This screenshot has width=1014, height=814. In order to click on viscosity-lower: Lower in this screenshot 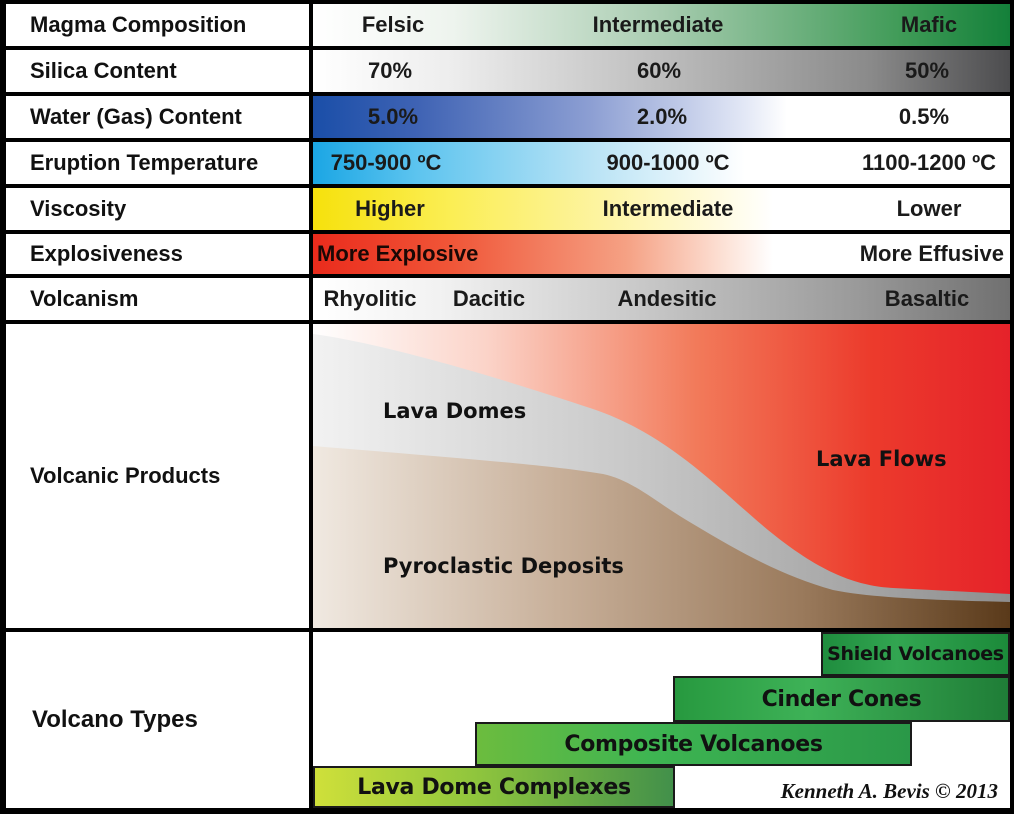, I will do `click(929, 208)`.